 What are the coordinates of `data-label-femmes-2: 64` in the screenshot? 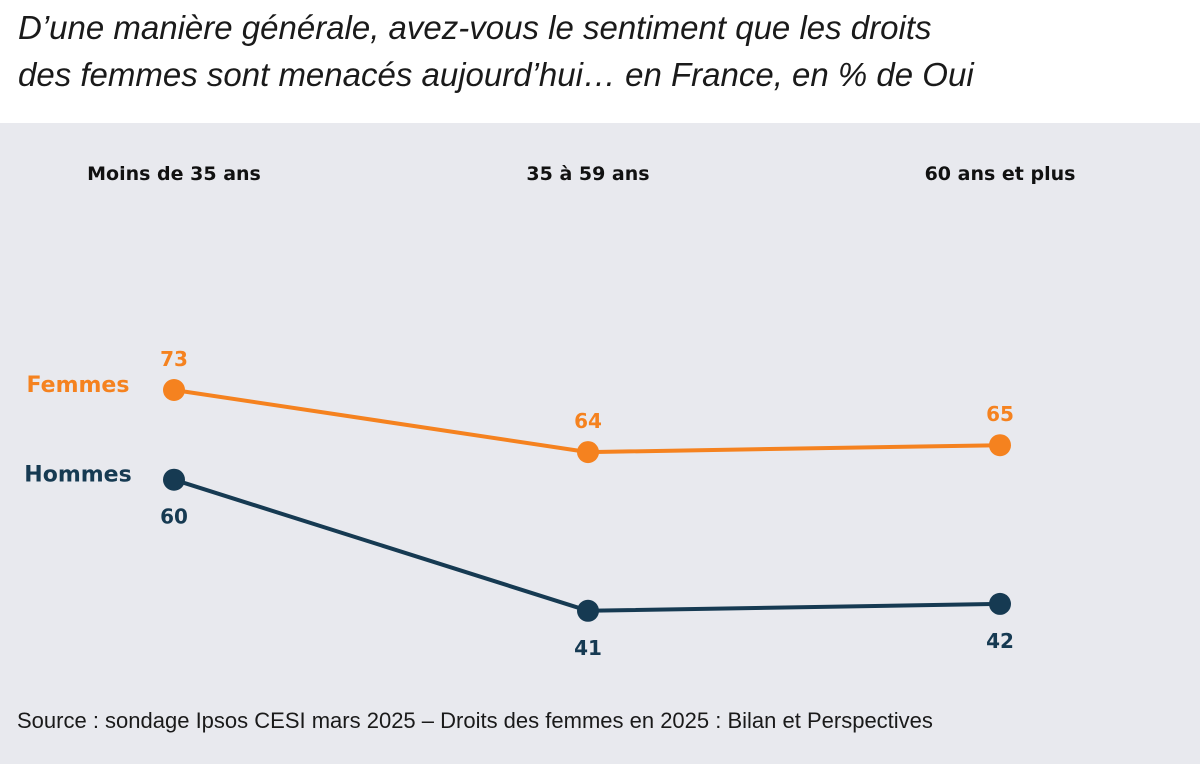 It's located at (588, 421).